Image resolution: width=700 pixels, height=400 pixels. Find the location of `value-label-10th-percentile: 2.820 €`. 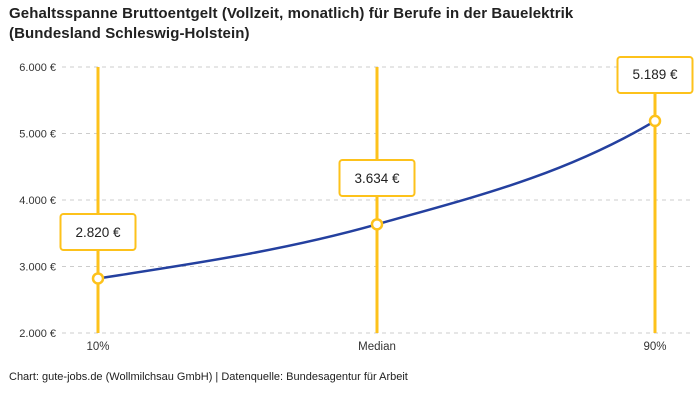

value-label-10th-percentile: 2.820 € is located at coordinates (98, 232).